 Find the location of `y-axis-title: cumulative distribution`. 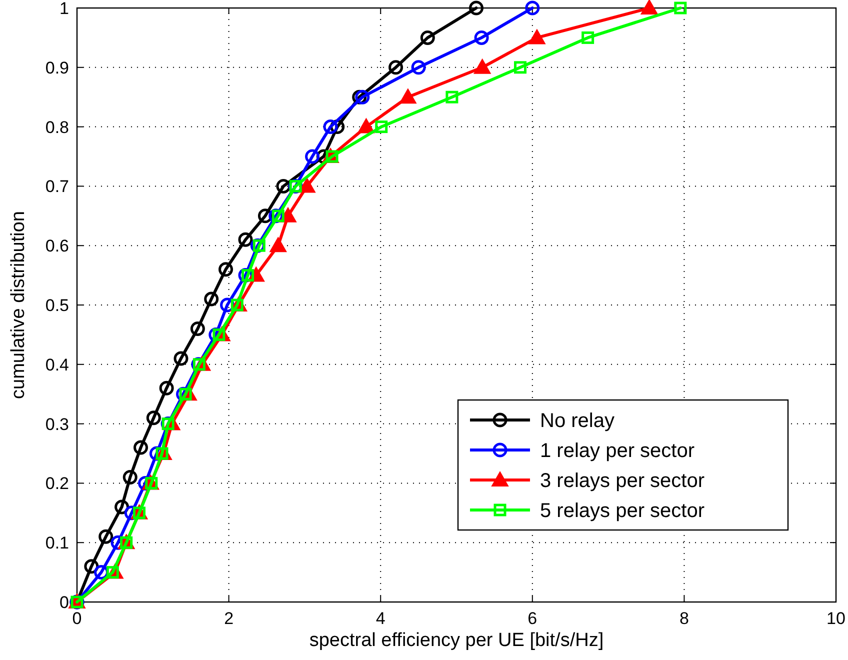

y-axis-title: cumulative distribution is located at coordinates (18, 305).